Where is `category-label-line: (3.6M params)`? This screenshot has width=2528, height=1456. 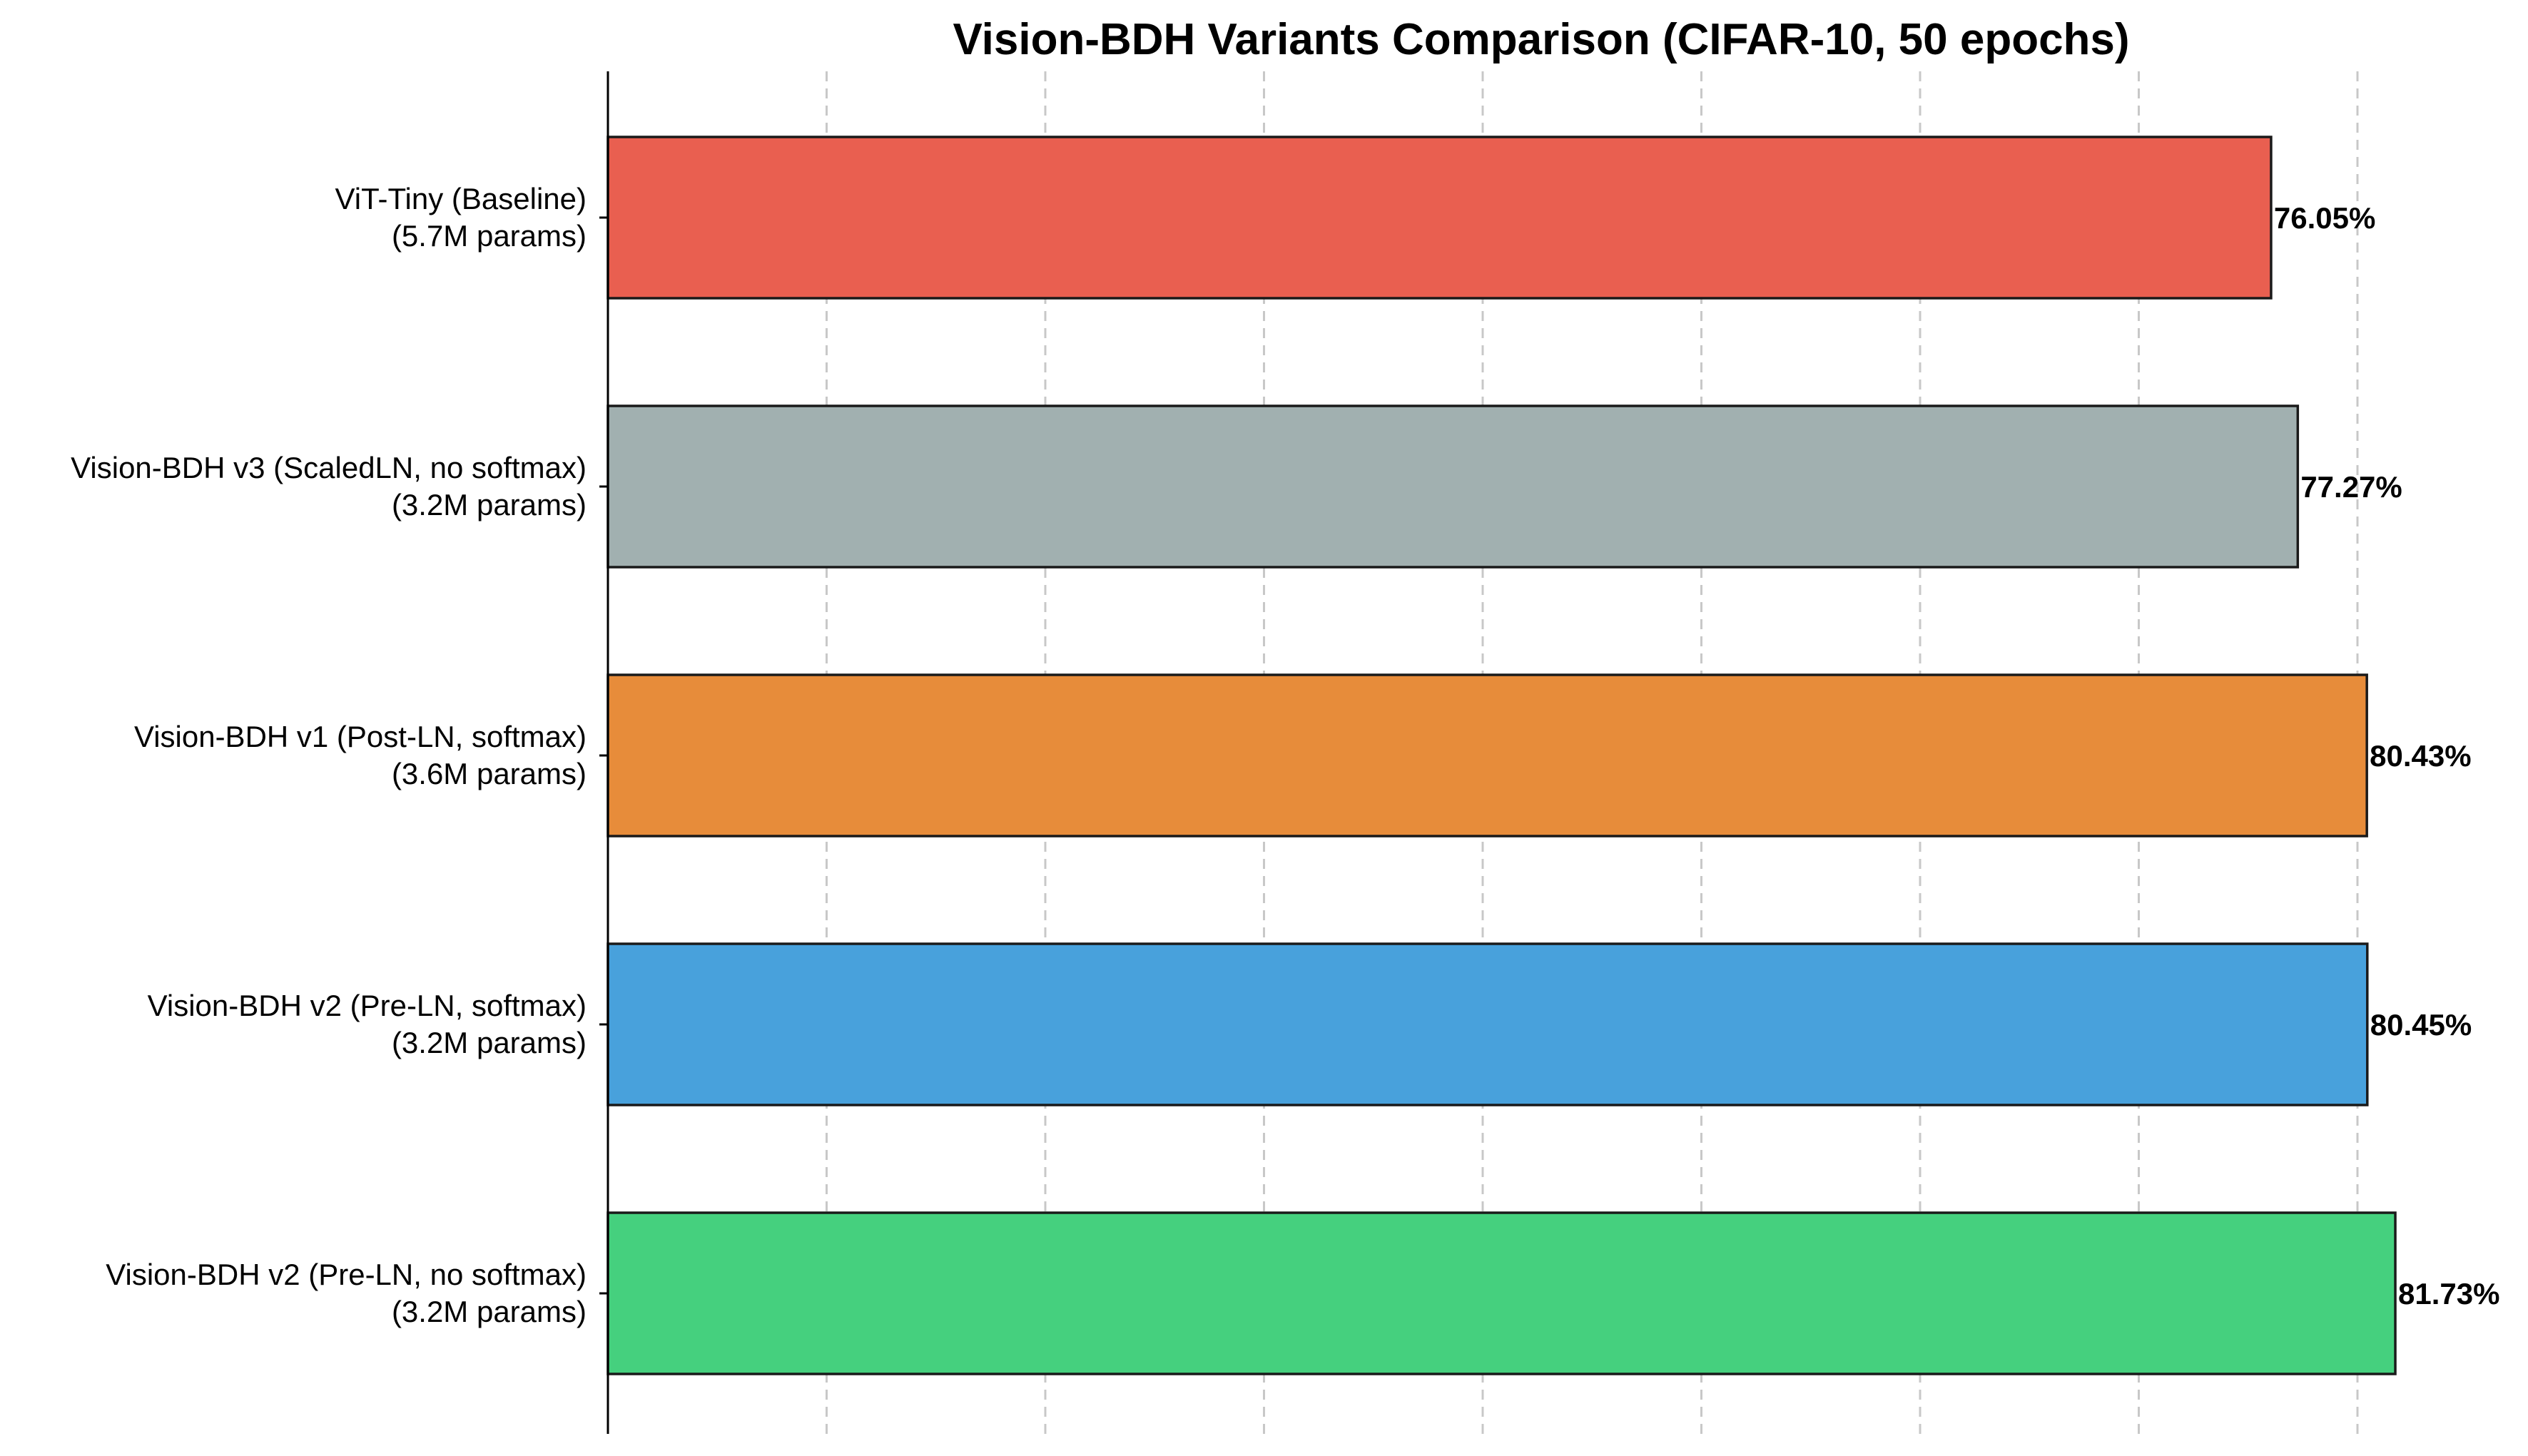 category-label-line: (3.6M params) is located at coordinates (489, 773).